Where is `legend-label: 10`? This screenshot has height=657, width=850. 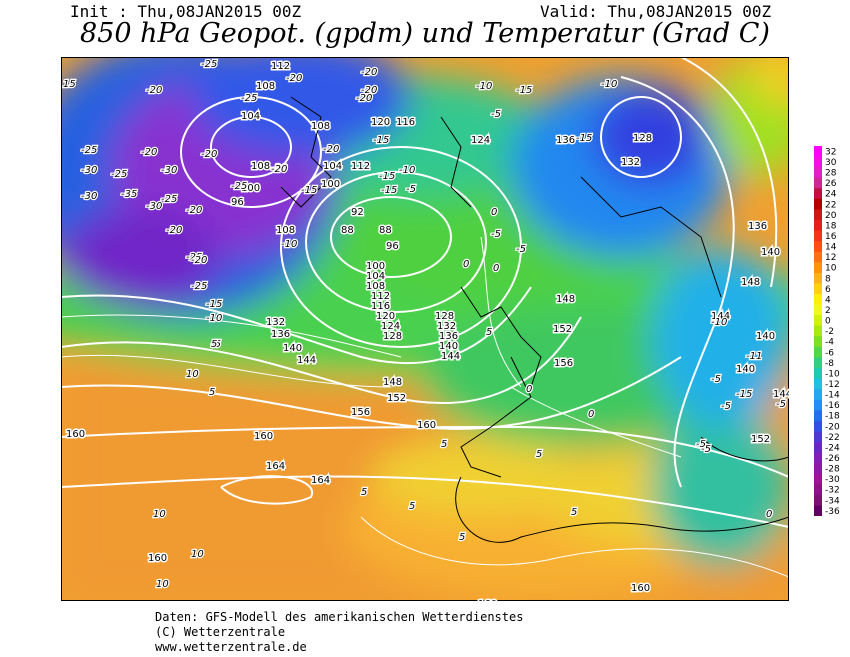
legend-label: 10 is located at coordinates (831, 269).